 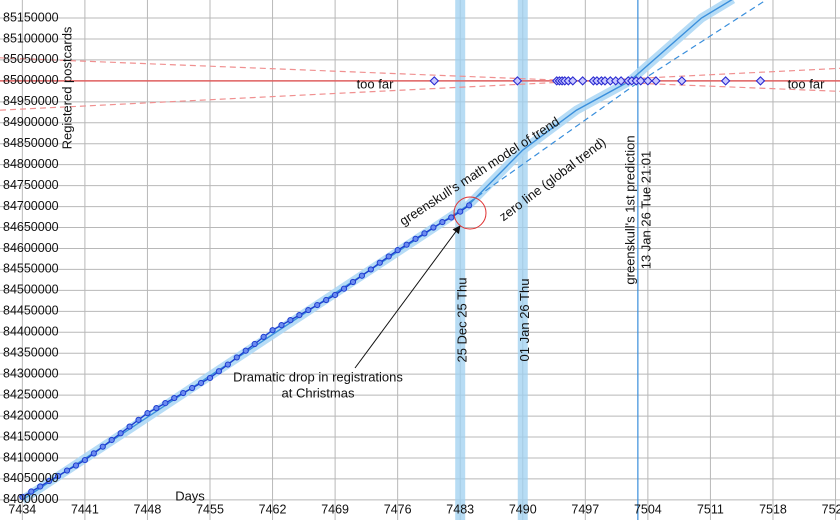 What do you see at coordinates (470, 213) in the screenshot?
I see `annotation-circle` at bounding box center [470, 213].